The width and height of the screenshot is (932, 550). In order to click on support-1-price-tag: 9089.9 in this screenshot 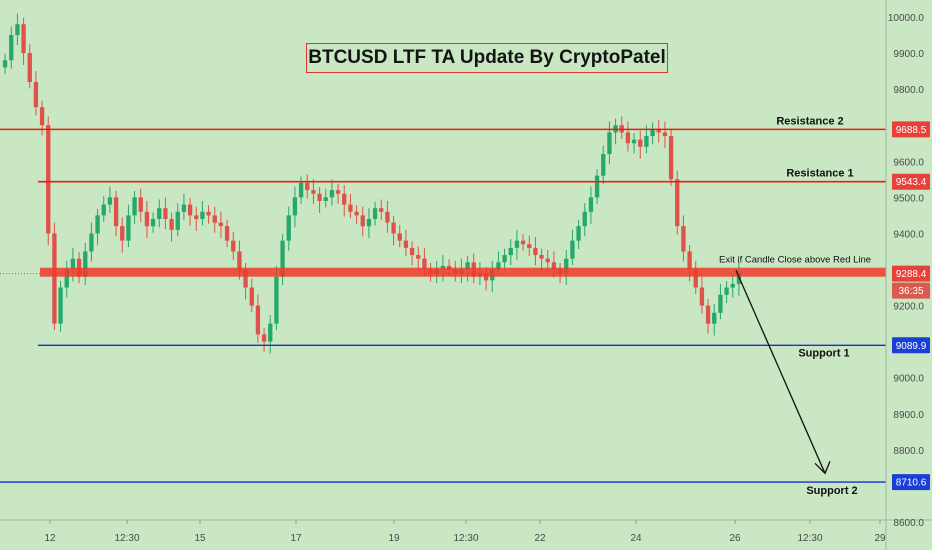, I will do `click(911, 346)`.